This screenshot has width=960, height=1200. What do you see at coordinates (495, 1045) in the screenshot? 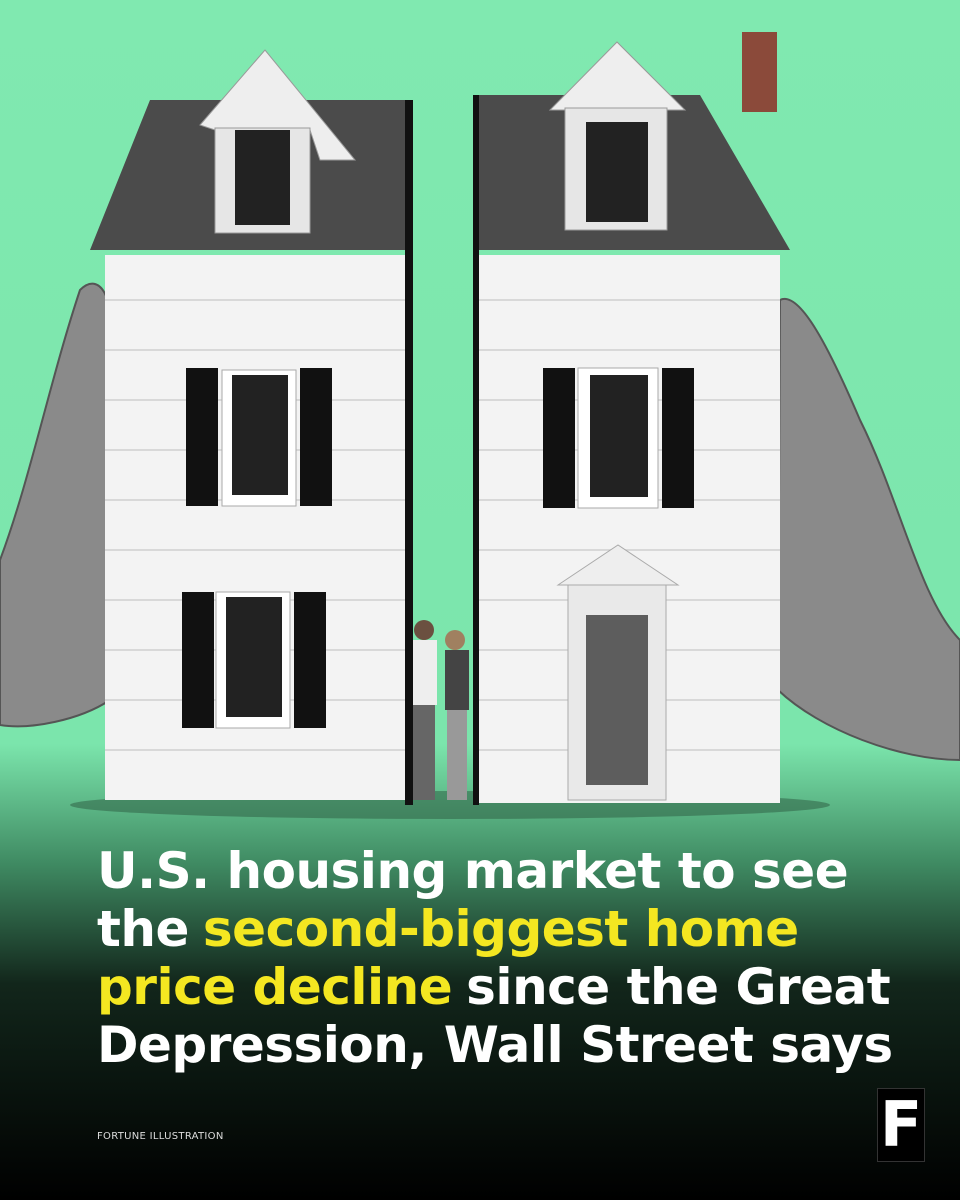
I see `headline-text: Depression, Wall Street says` at bounding box center [495, 1045].